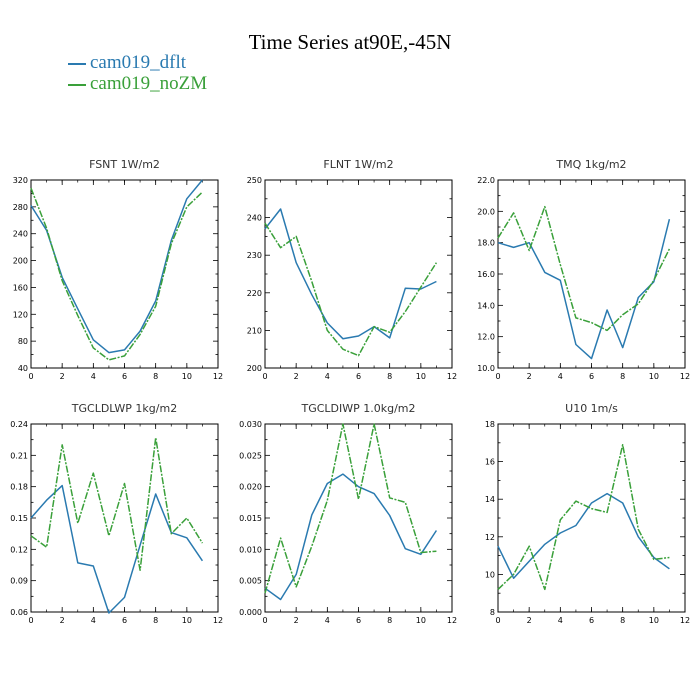 This screenshot has width=700, height=700. What do you see at coordinates (250, 549) in the screenshot?
I see `y-tick-label: 0.010` at bounding box center [250, 549].